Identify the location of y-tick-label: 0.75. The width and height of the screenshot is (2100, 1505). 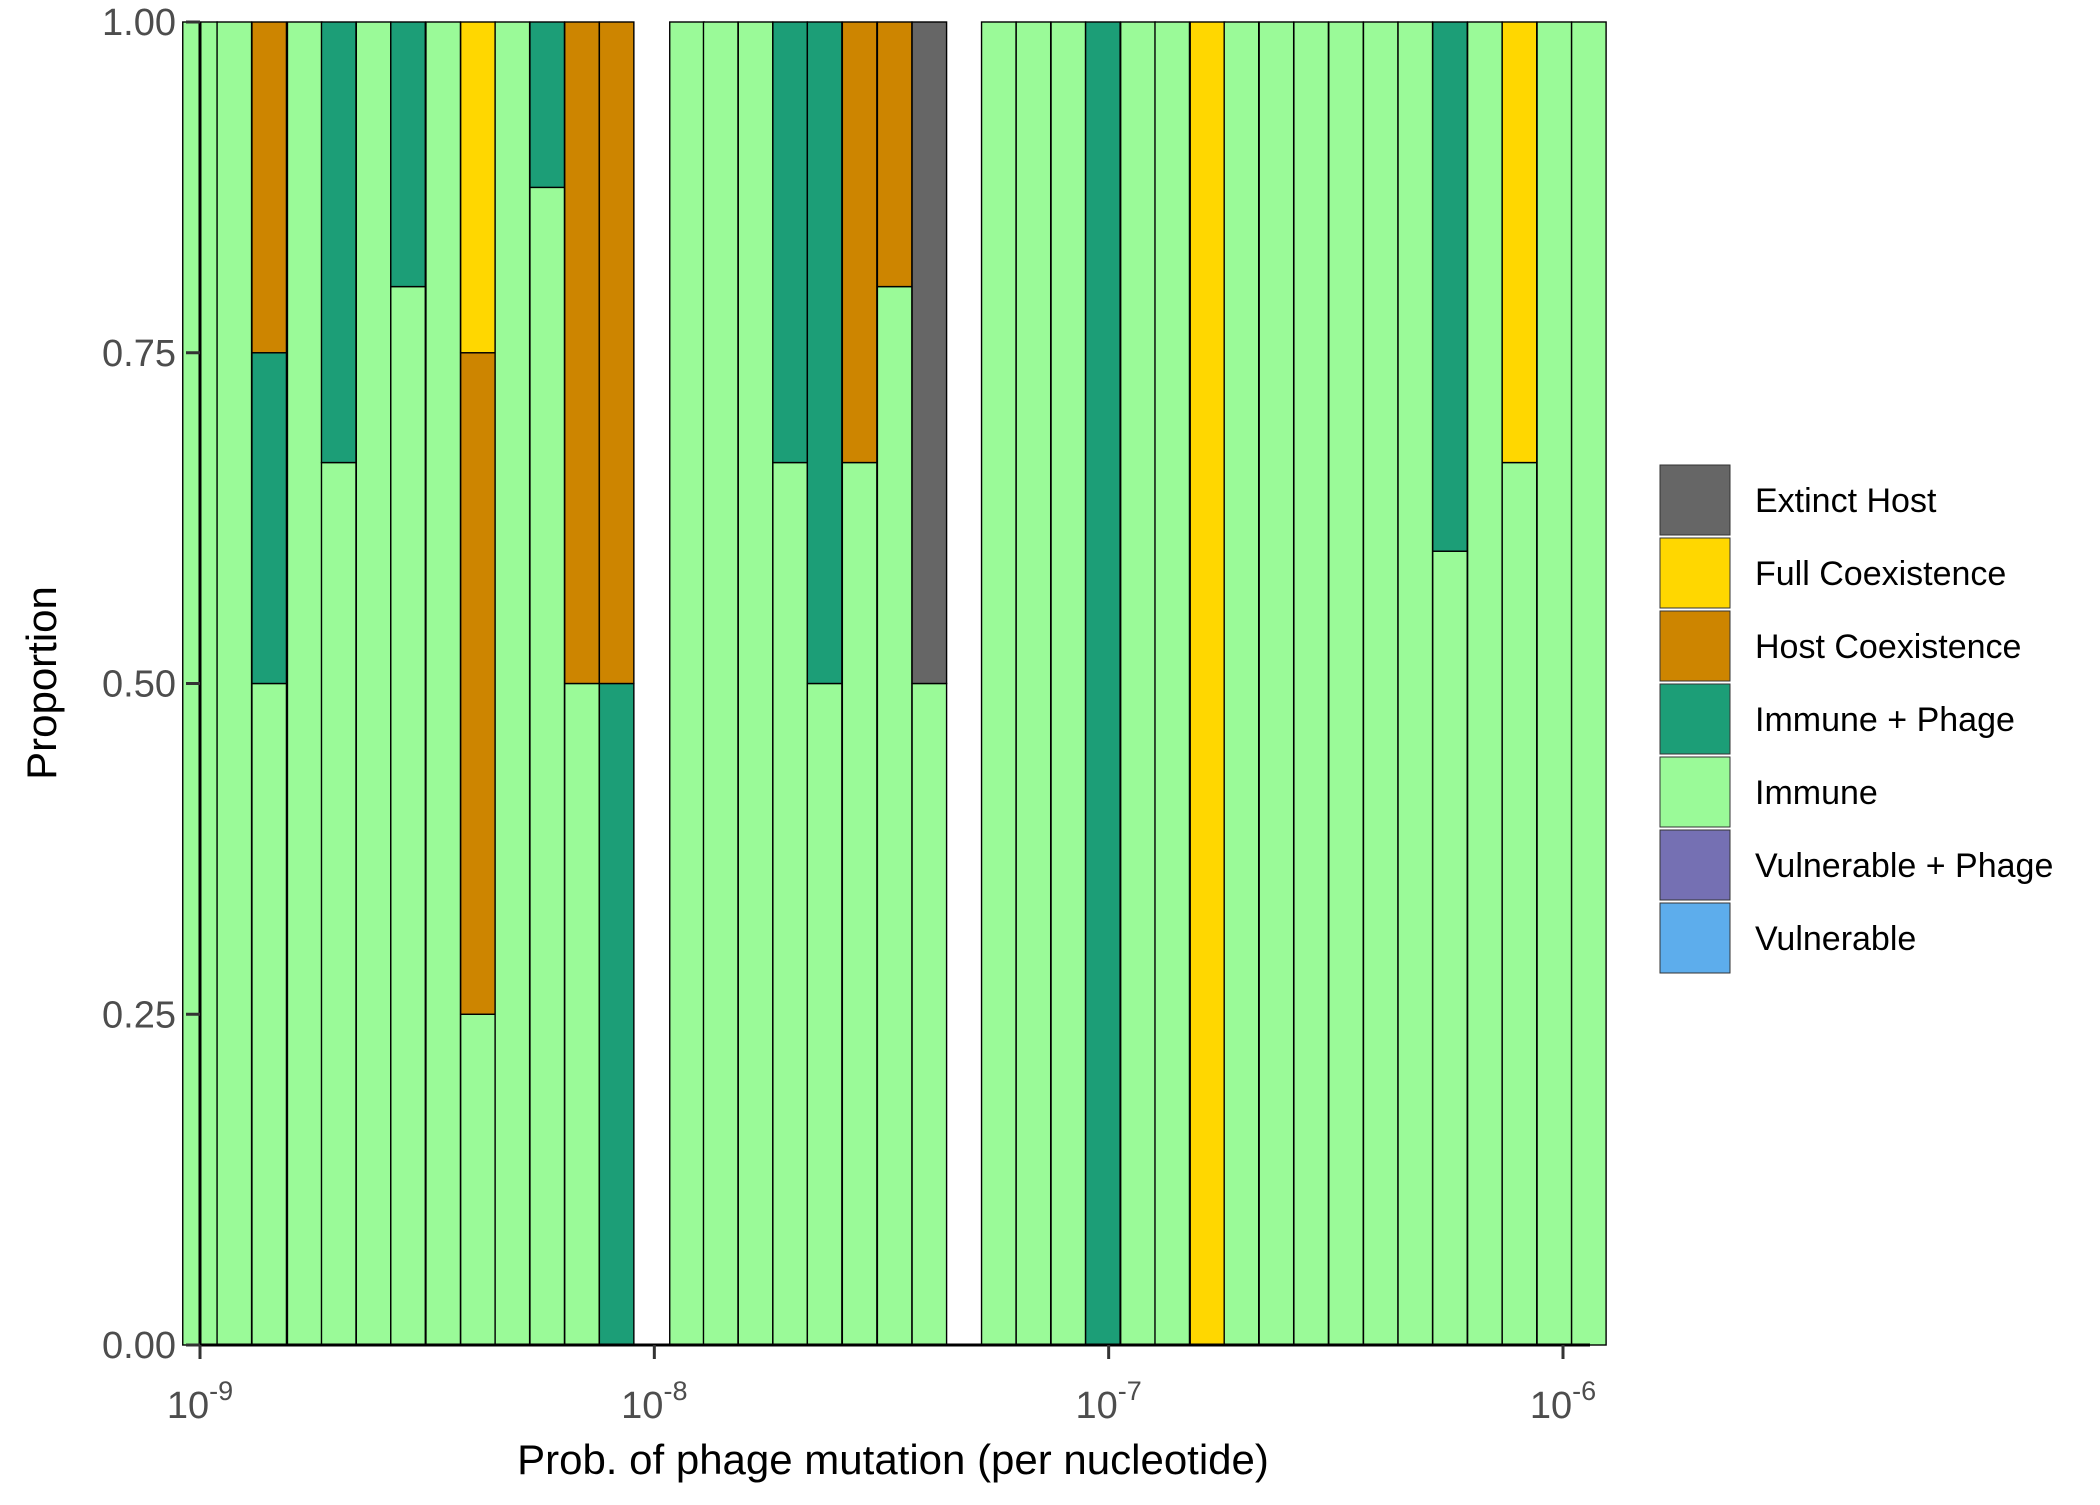
(139, 354).